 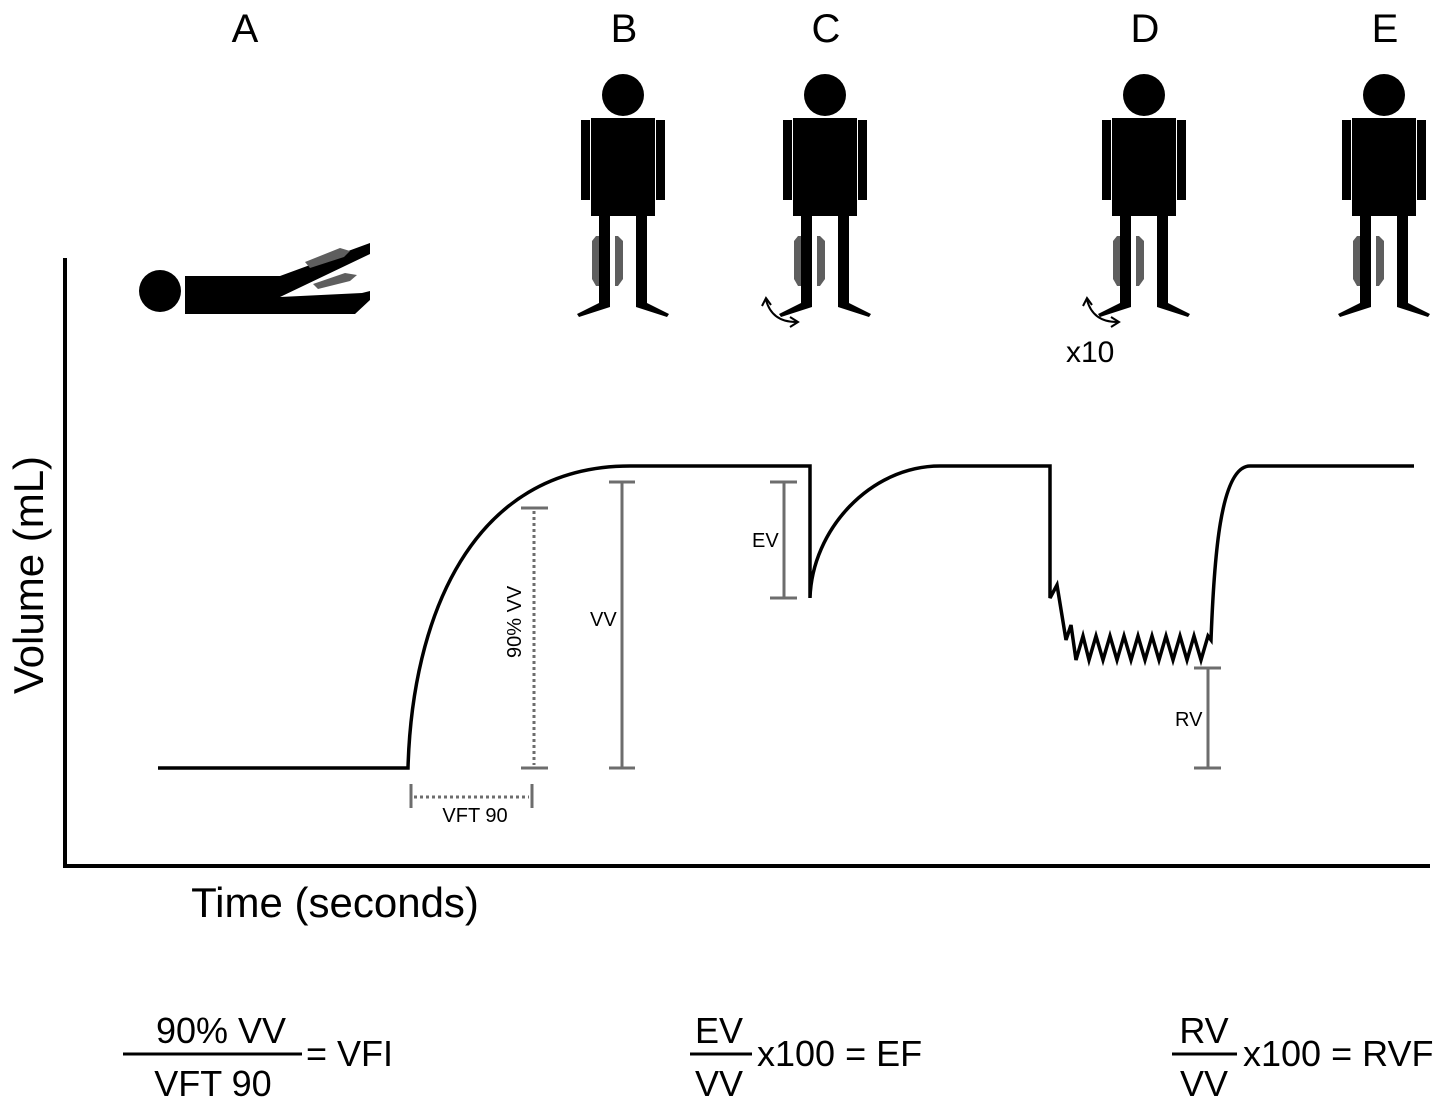 I want to click on repeat-count-label: x10, so click(x=1090, y=352).